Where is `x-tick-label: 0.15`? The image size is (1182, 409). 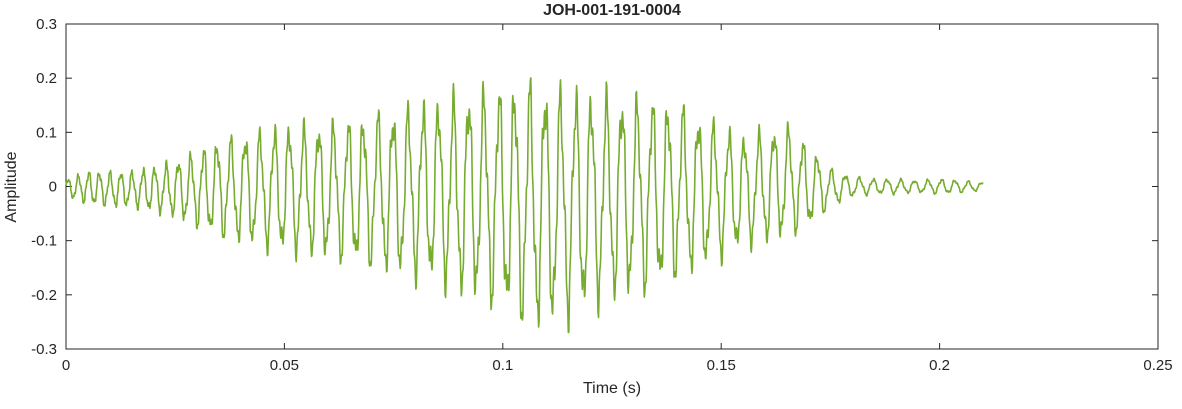 x-tick-label: 0.15 is located at coordinates (721, 365).